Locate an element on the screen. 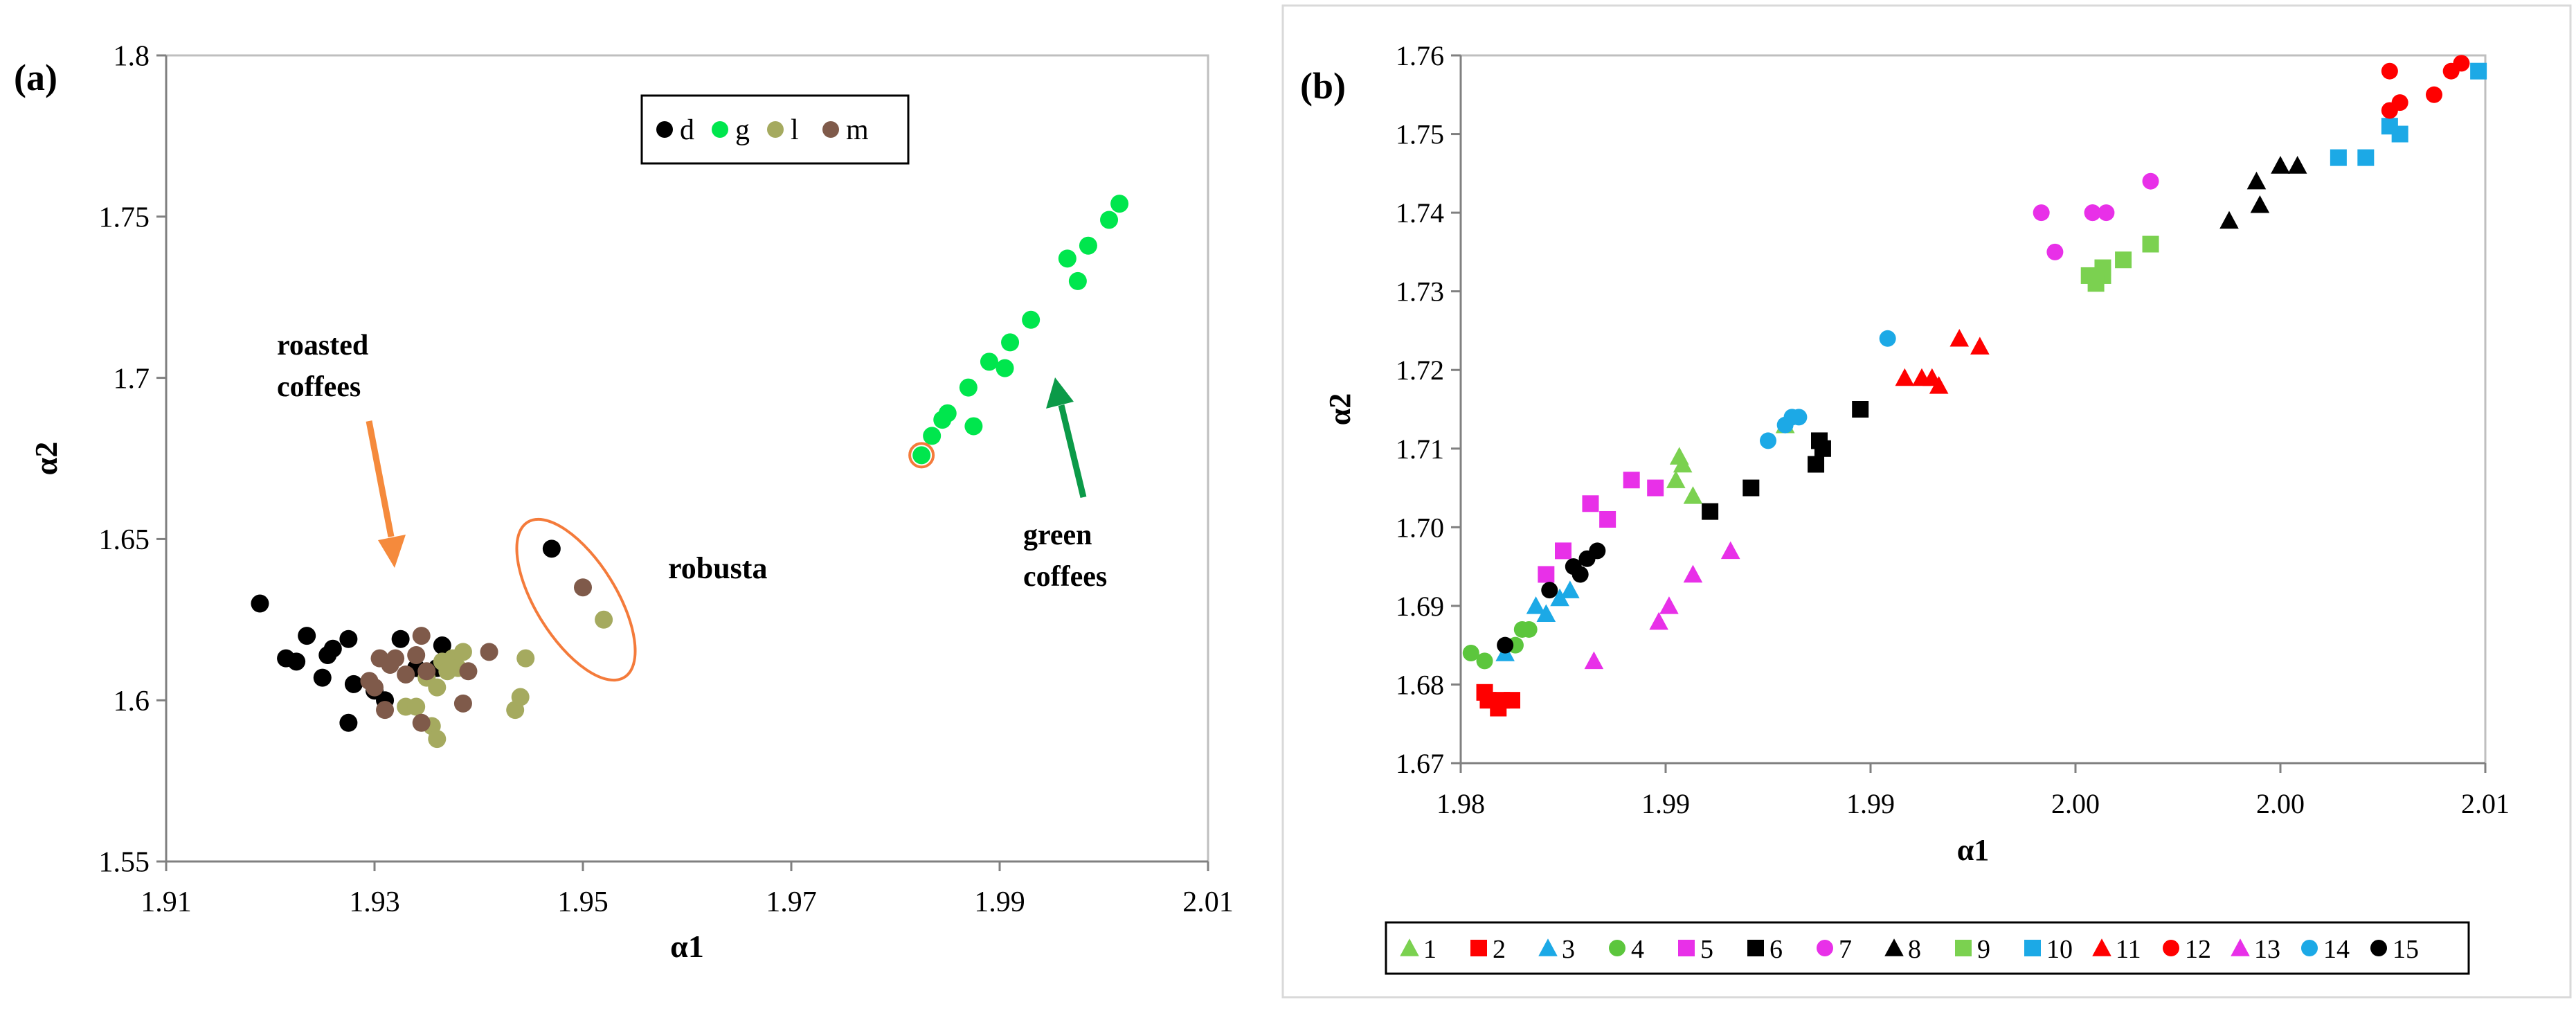 The width and height of the screenshot is (2576, 1027). green-label-line1: green is located at coordinates (1057, 535).